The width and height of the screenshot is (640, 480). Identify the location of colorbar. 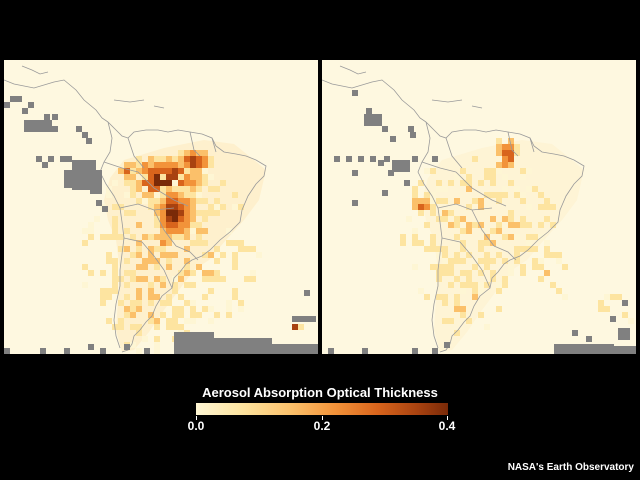
(322, 409).